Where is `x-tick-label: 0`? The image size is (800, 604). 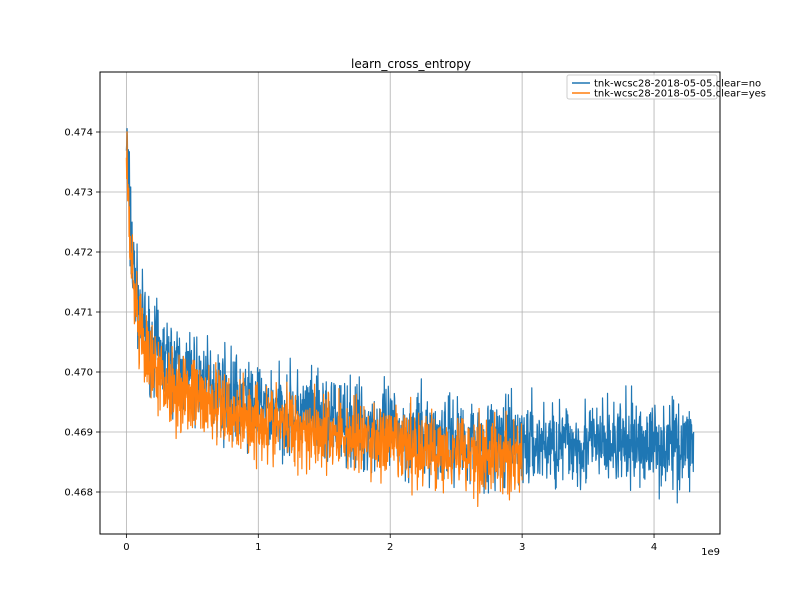 x-tick-label: 0 is located at coordinates (126, 547).